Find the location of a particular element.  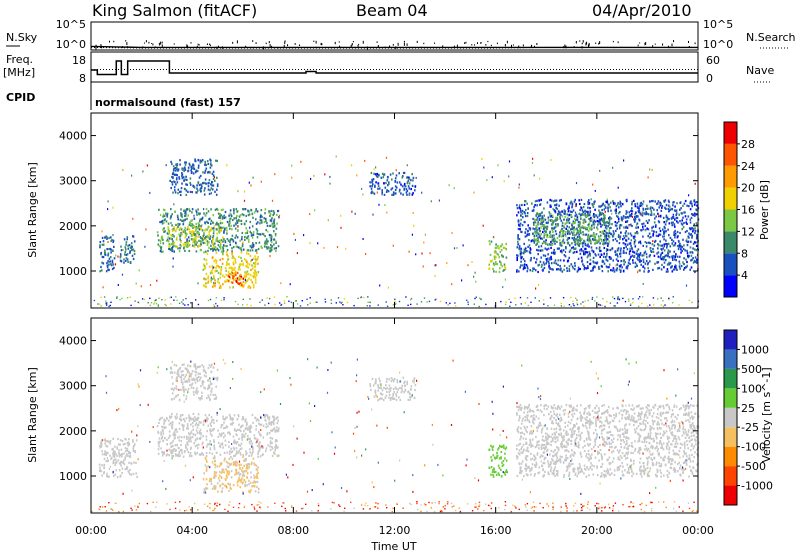

power-colorbar-segment is located at coordinates (730, 133).